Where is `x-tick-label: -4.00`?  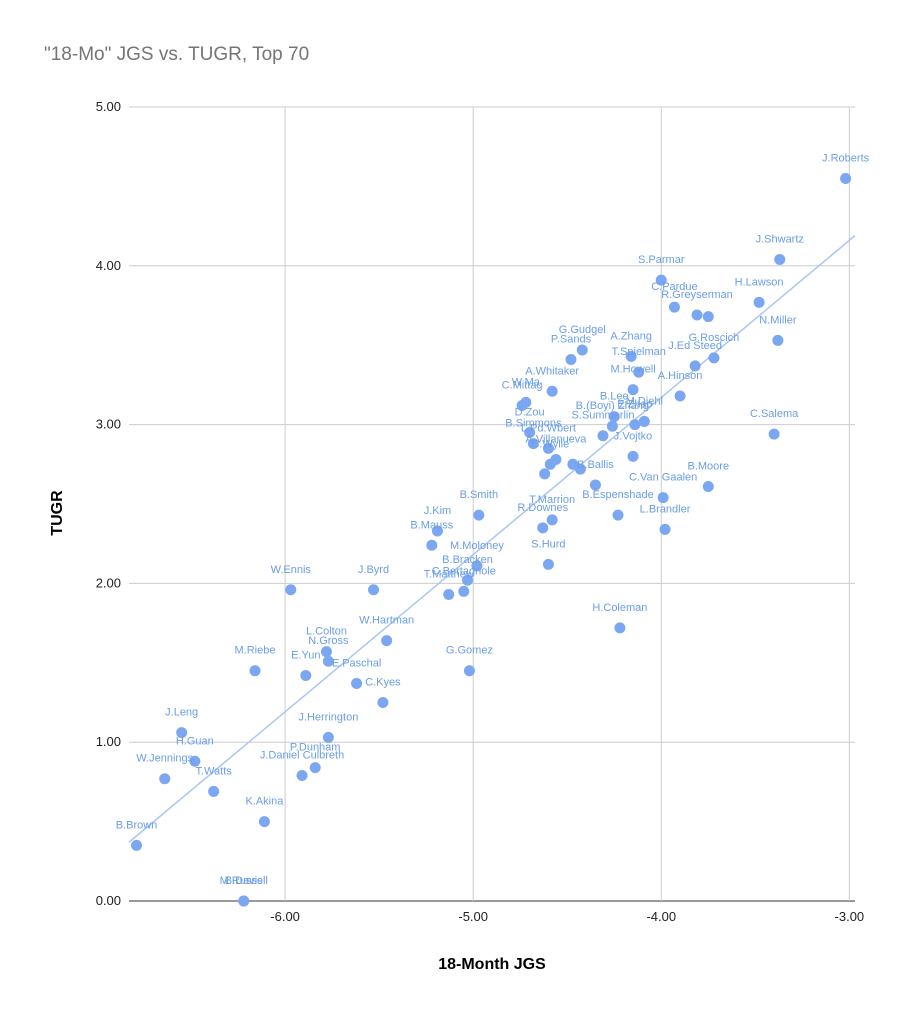 x-tick-label: -4.00 is located at coordinates (661, 916).